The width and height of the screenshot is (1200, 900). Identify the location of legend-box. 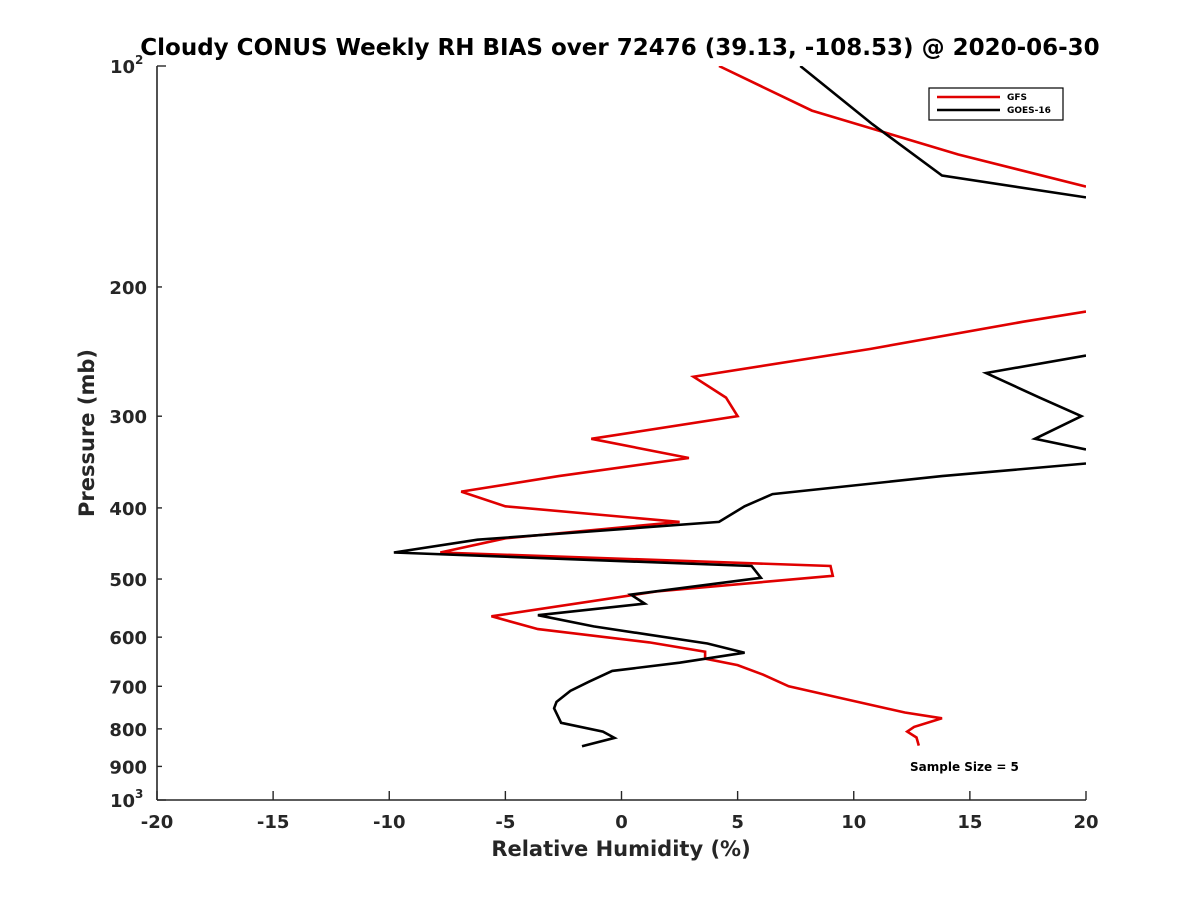
(996, 104).